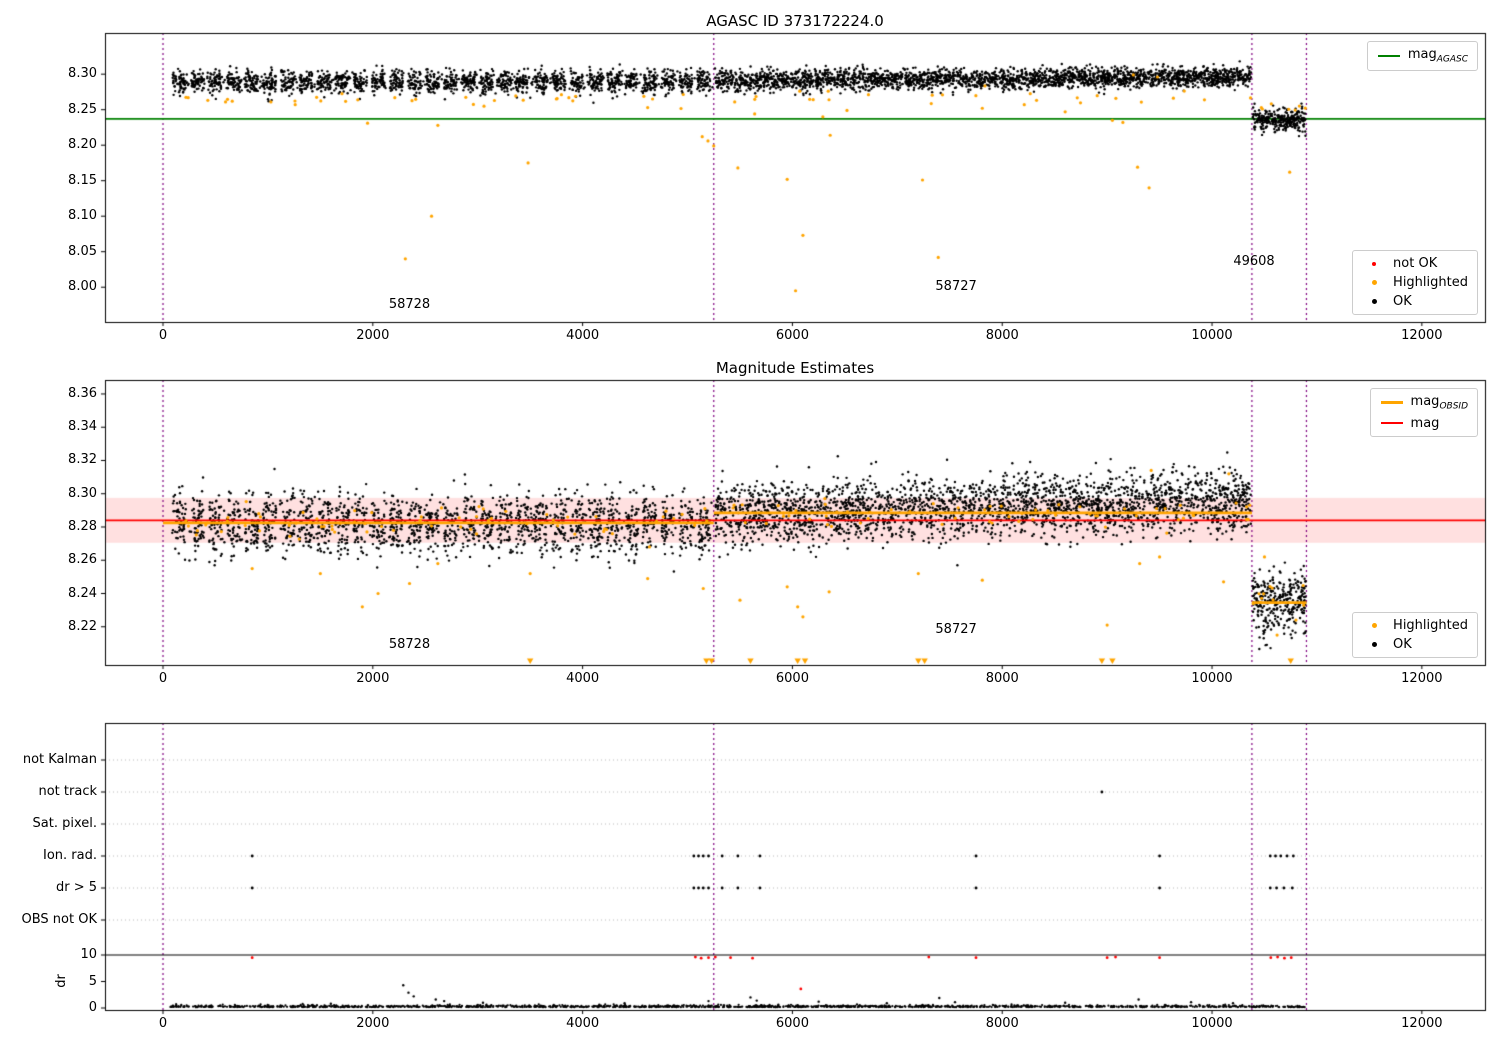  Describe the element at coordinates (373, 1023) in the screenshot. I see `plot3-xtick-2000: 2000` at that location.